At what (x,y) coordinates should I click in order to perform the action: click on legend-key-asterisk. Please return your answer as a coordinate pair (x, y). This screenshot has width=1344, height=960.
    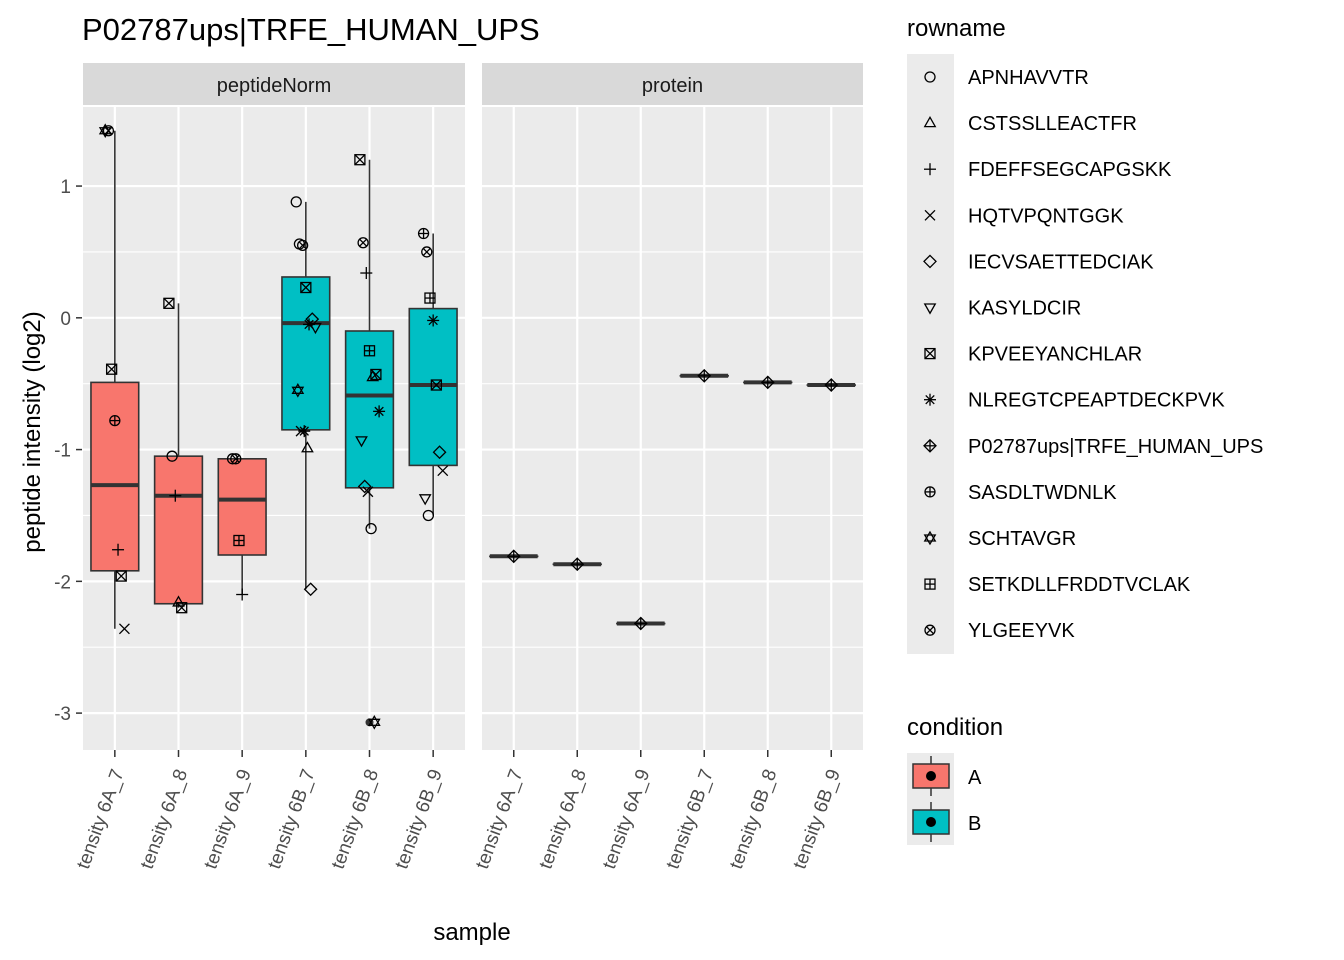
    Looking at the image, I should click on (930, 399).